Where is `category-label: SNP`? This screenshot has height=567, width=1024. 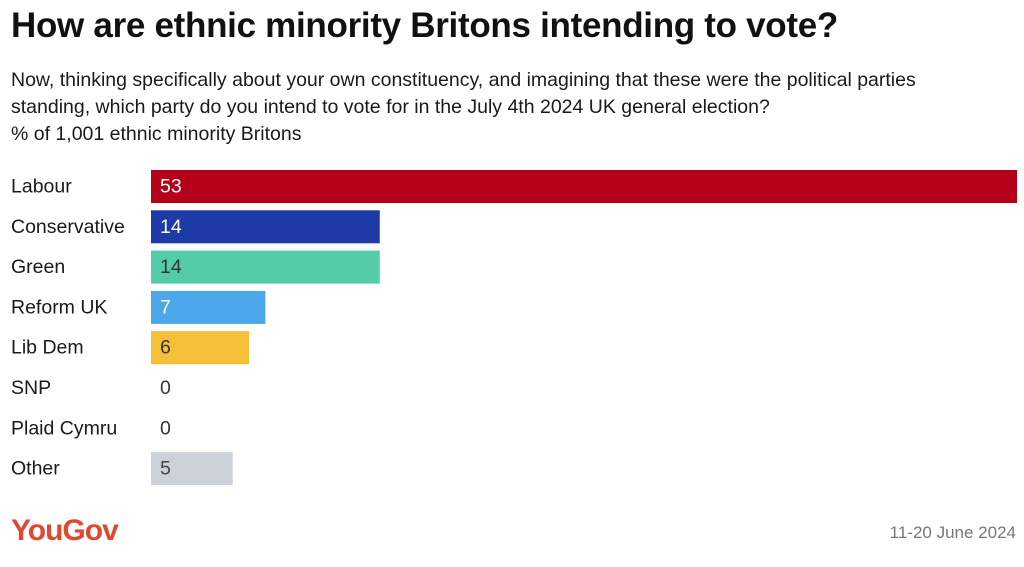 category-label: SNP is located at coordinates (31, 388).